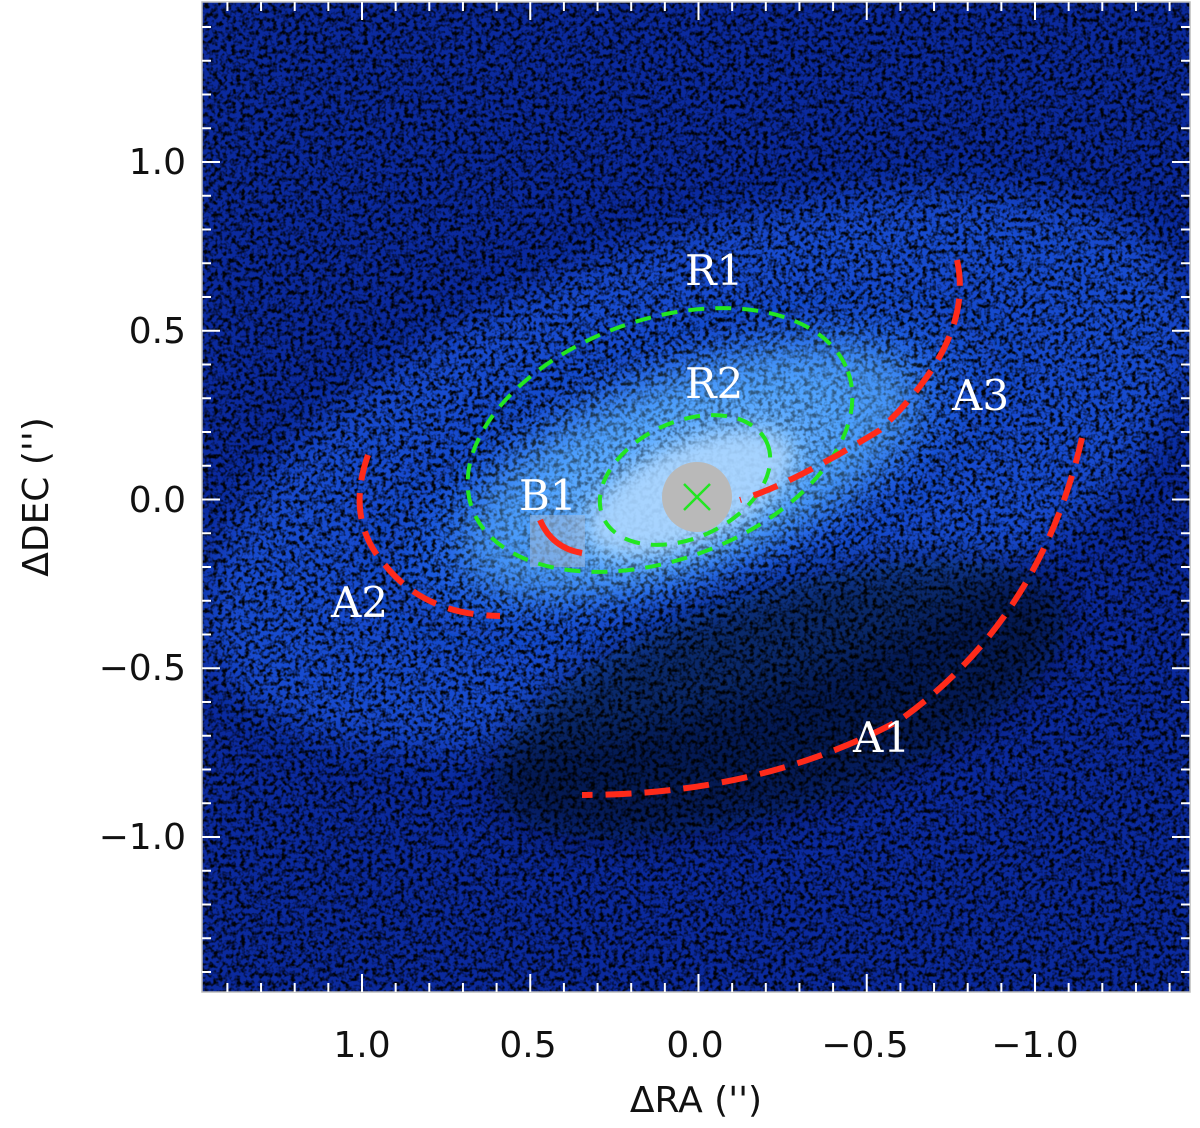 This screenshot has height=1128, width=1200. Describe the element at coordinates (142, 837) in the screenshot. I see `y-tick-label: −1.0` at that location.